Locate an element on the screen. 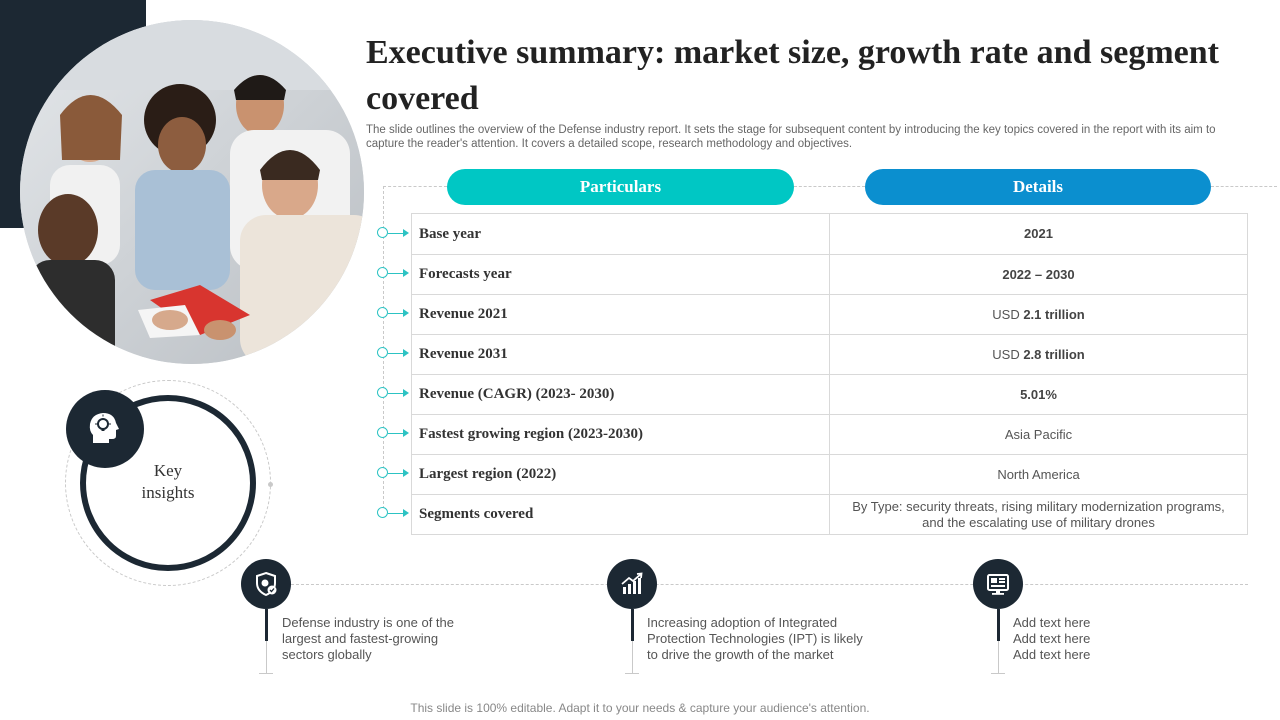  table-row: Largest region (2022) North America is located at coordinates (829, 474).